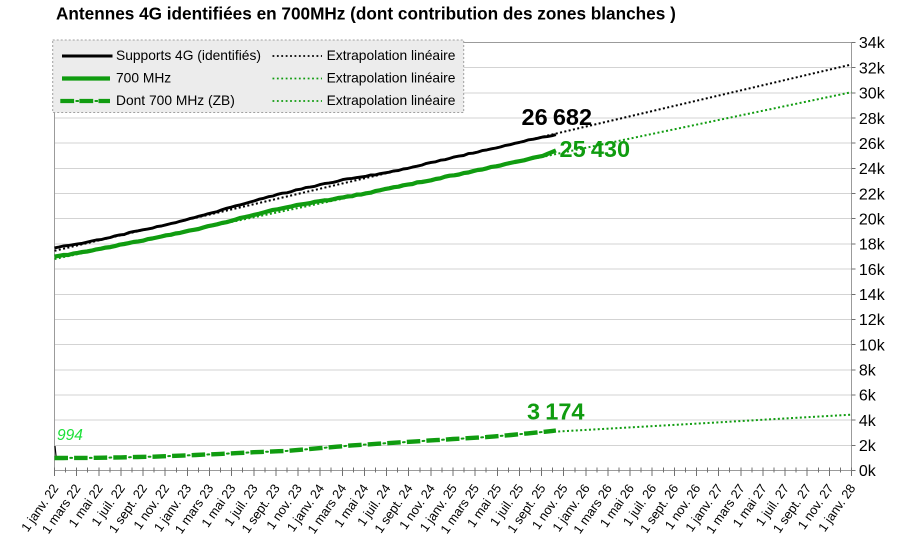  What do you see at coordinates (872, 194) in the screenshot?
I see `svg-text: 22k` at bounding box center [872, 194].